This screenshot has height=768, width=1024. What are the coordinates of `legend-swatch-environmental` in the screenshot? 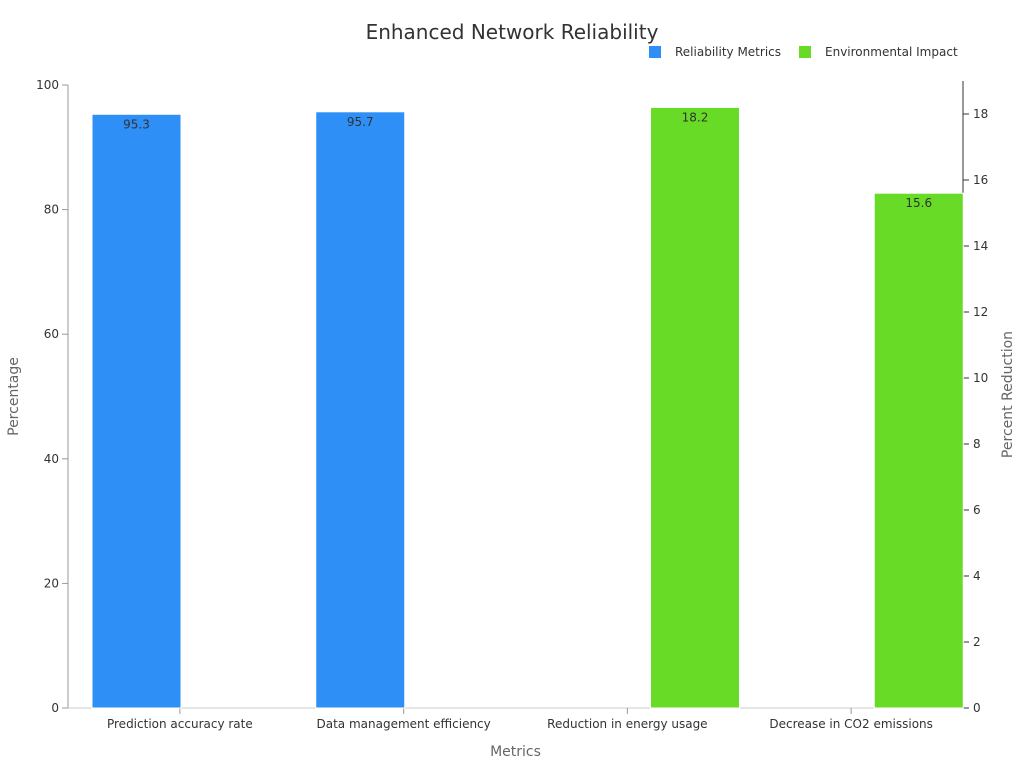 It's located at (805, 52).